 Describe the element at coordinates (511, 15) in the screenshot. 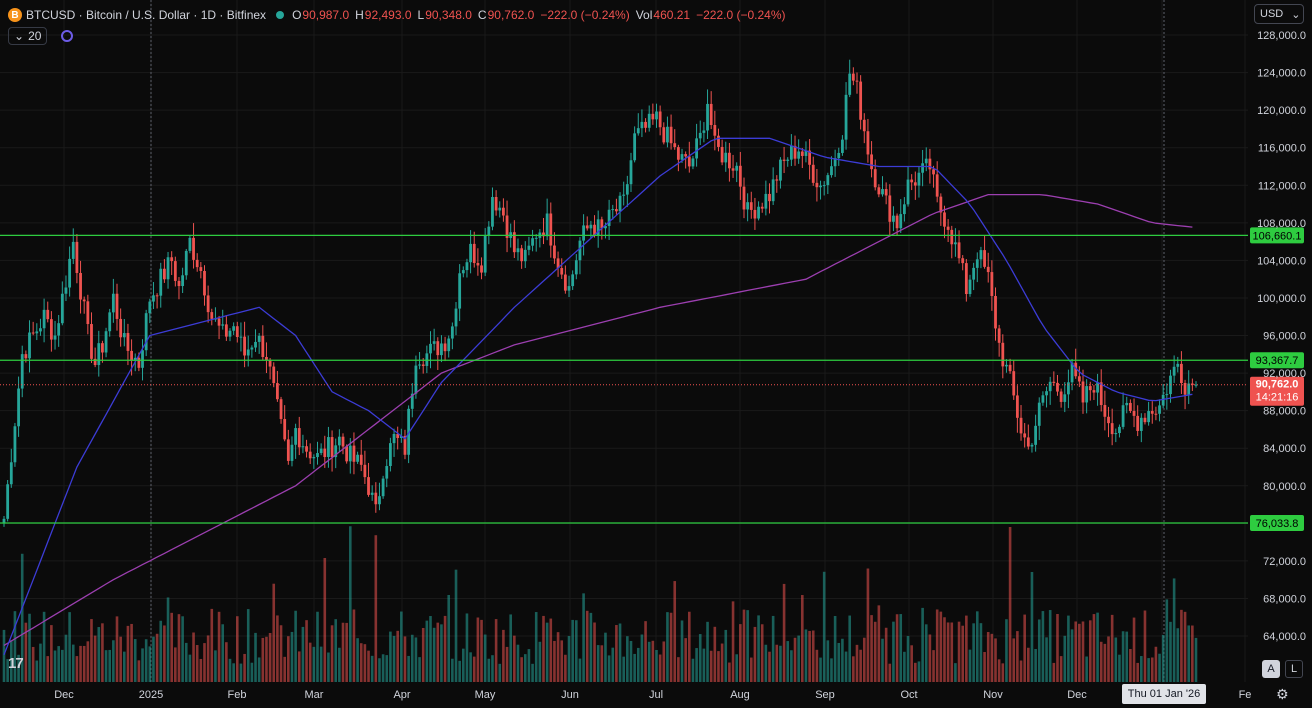

I see `close-value: 90,762.0` at that location.